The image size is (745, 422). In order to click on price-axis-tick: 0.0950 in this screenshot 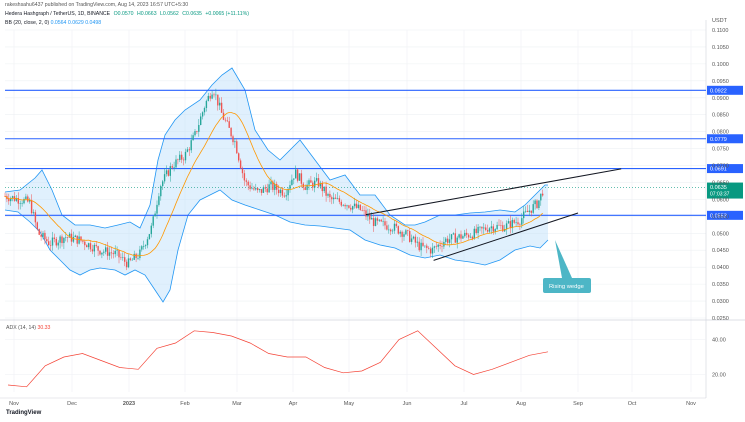, I will do `click(720, 82)`.